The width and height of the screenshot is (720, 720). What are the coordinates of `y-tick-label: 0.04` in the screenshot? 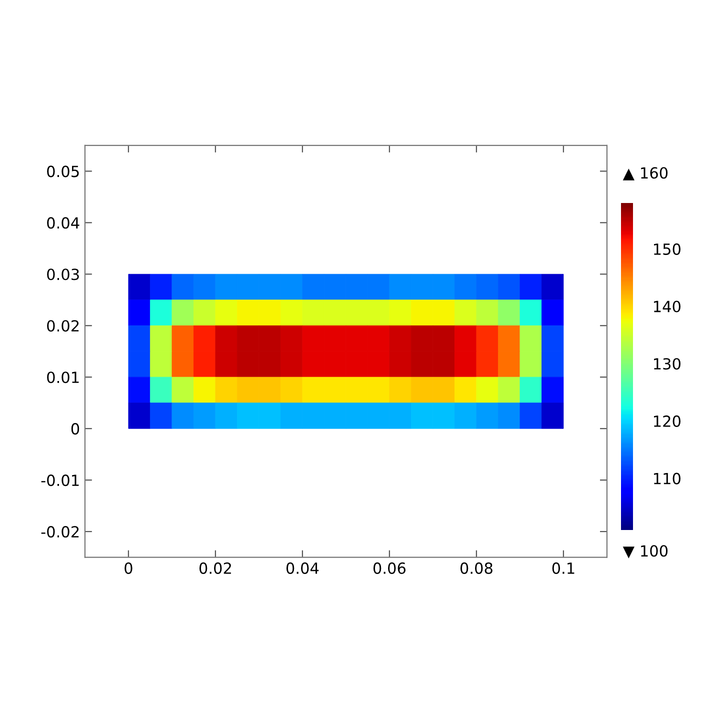 It's located at (63, 223).